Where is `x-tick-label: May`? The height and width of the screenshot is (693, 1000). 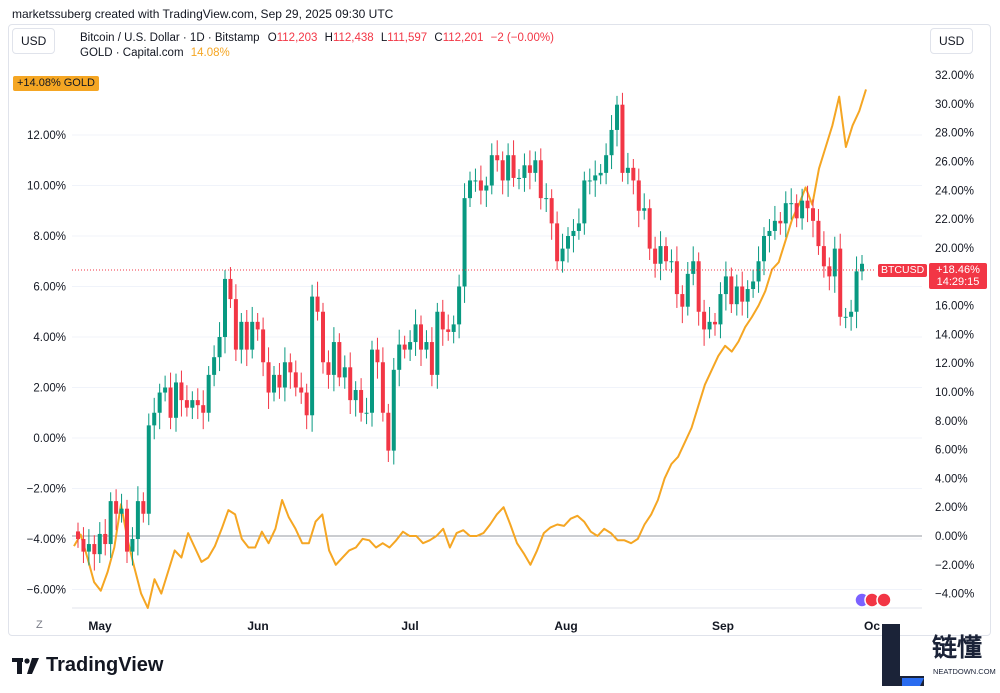
x-tick-label: May is located at coordinates (100, 626).